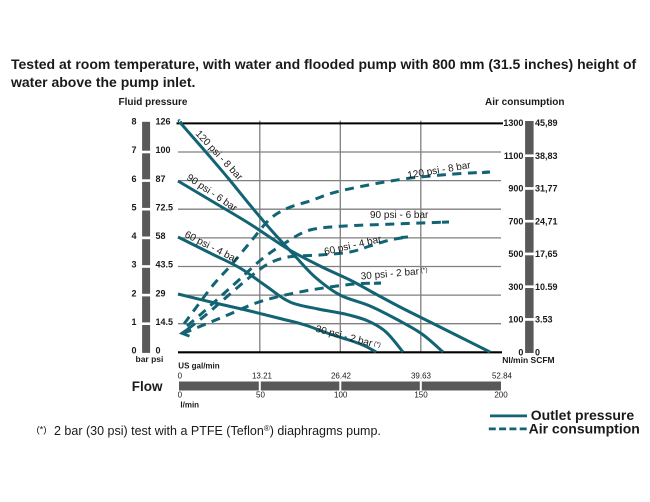 This screenshot has height=502, width=650. What do you see at coordinates (421, 376) in the screenshot?
I see `svg-text: 39.63` at bounding box center [421, 376].